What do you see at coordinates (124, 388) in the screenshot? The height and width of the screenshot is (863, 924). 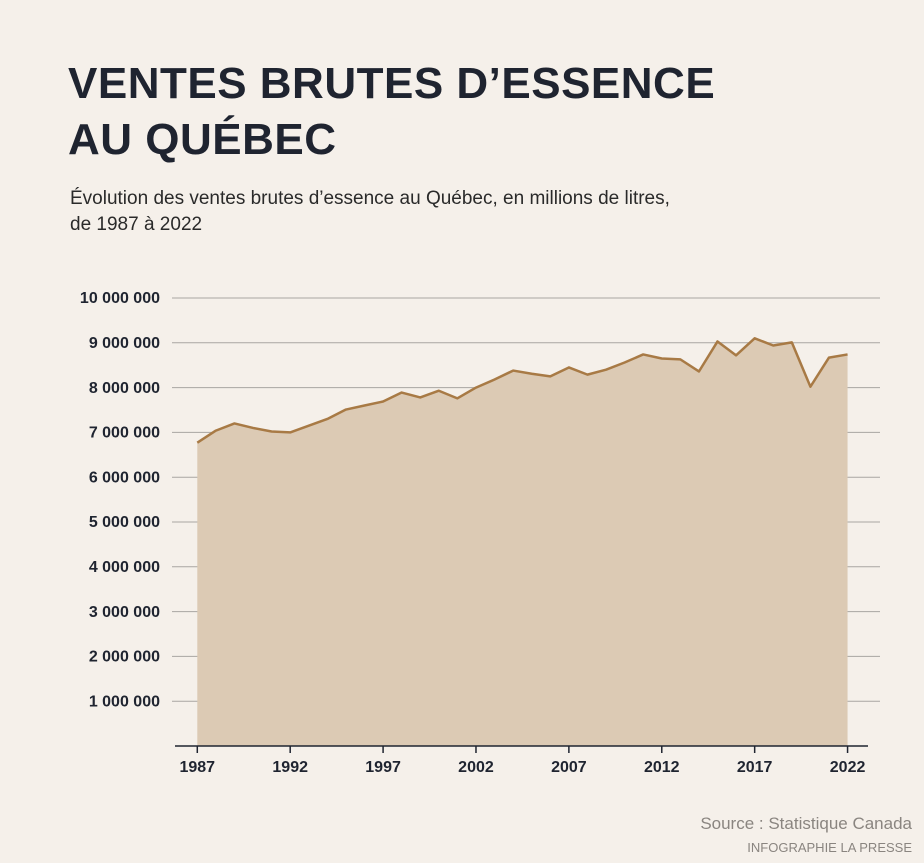 I see `y-tick-label: 8 000 000` at bounding box center [124, 388].